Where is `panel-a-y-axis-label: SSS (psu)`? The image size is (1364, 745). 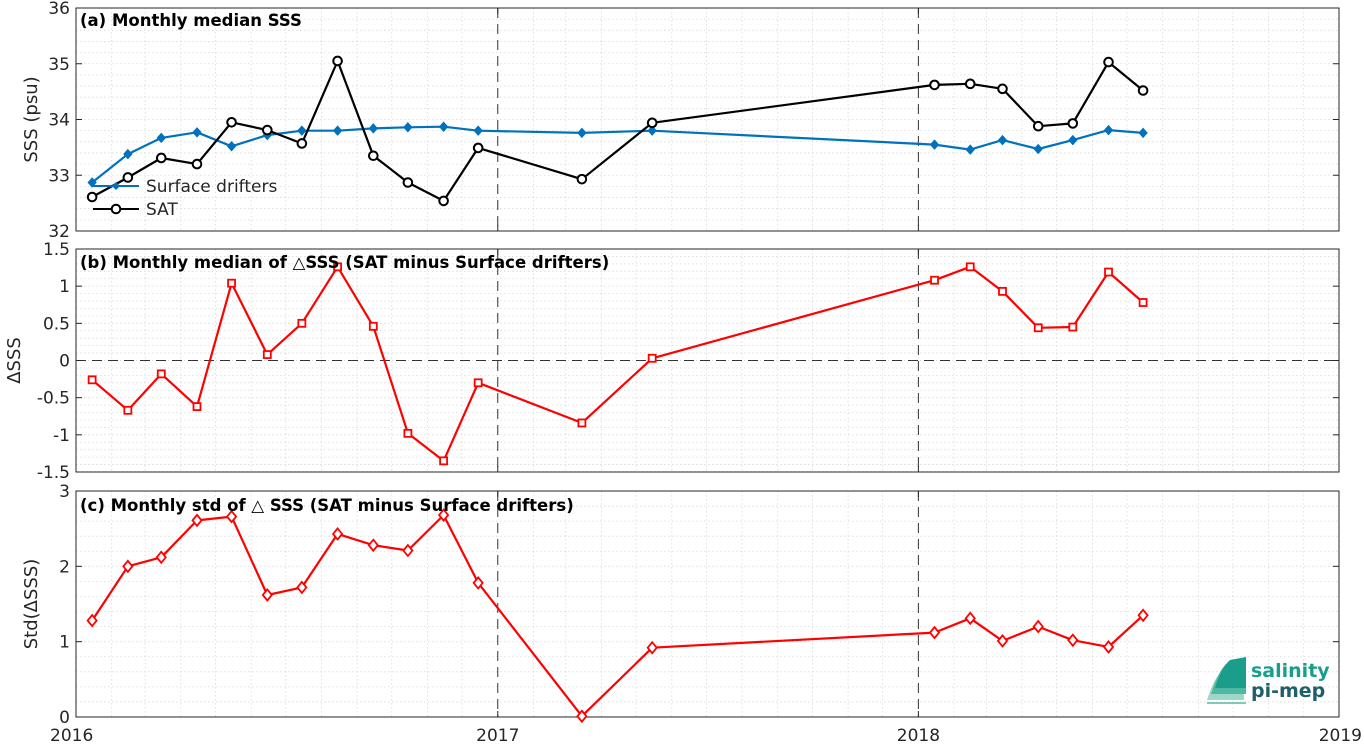
panel-a-y-axis-label: SSS (psu) is located at coordinates (31, 119).